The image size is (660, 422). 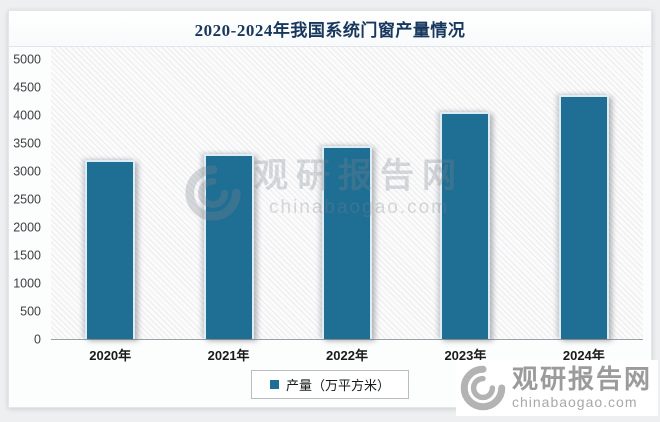 I want to click on chart-title: 2020-2024年我国系统门窗产量情况, so click(x=330, y=30).